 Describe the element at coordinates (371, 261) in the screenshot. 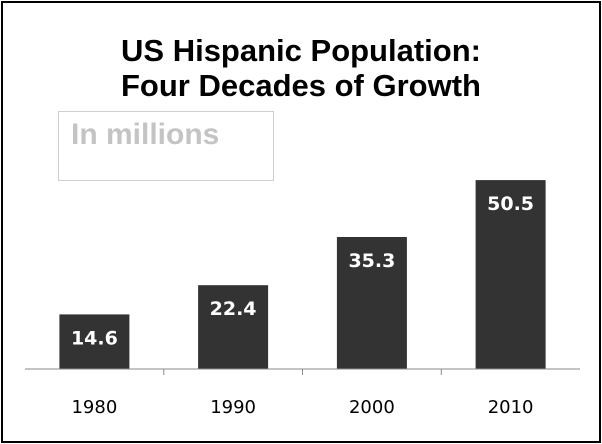

I see `bar-value-label-2000: 35.3` at that location.